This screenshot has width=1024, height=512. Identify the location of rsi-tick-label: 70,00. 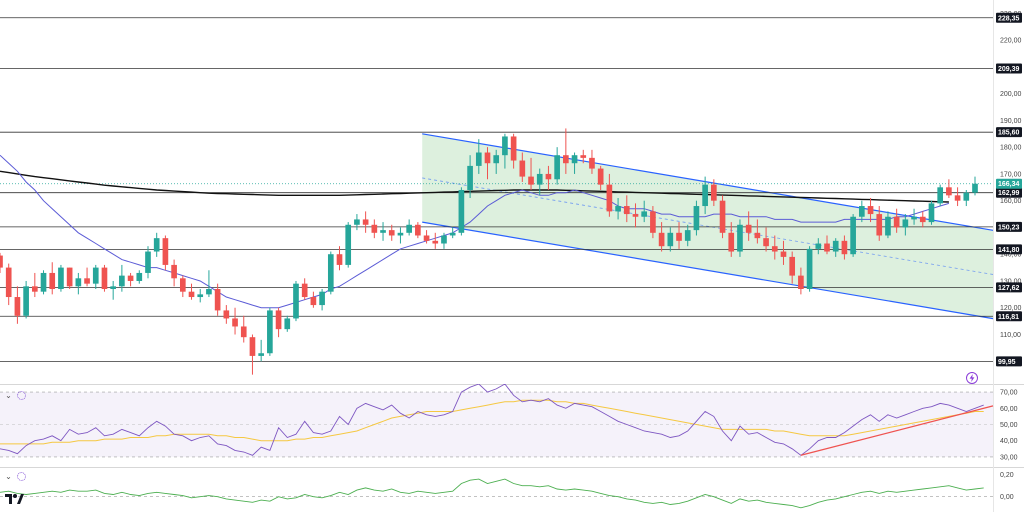
(1009, 393).